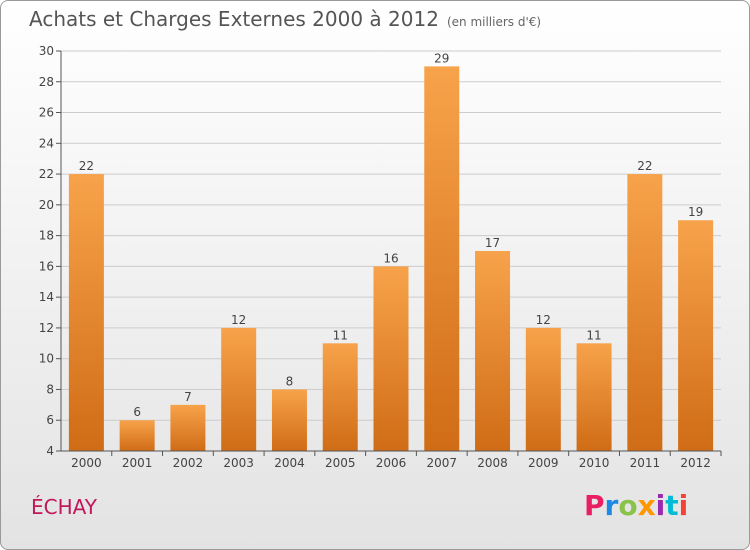 Image resolution: width=750 pixels, height=550 pixels. I want to click on proxiti-logo: Proxiti, so click(636, 505).